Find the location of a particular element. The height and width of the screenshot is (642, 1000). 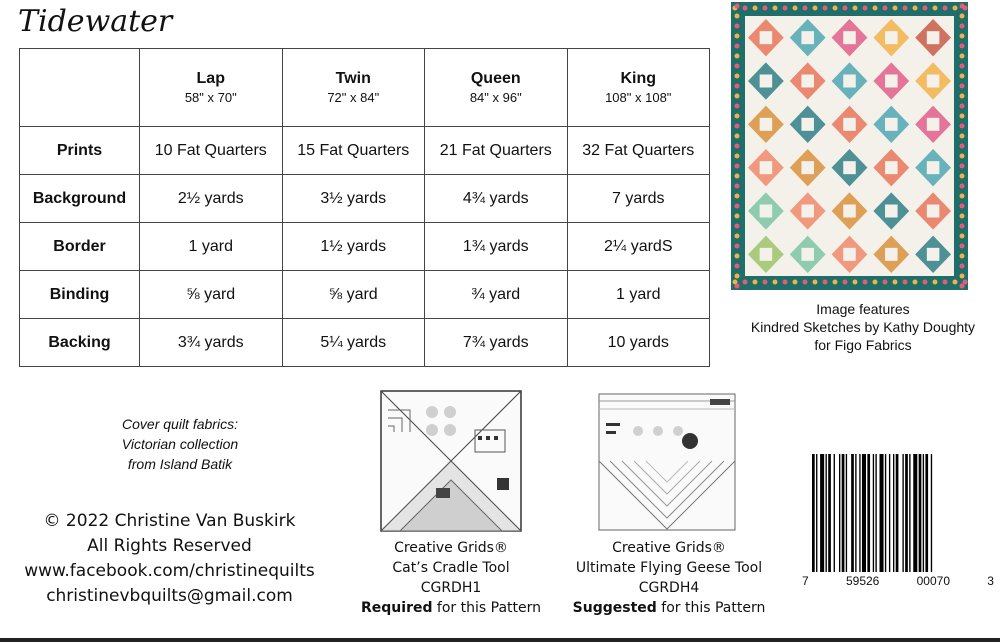

email-link: christinevbquilts@gmail.com is located at coordinates (169, 596).